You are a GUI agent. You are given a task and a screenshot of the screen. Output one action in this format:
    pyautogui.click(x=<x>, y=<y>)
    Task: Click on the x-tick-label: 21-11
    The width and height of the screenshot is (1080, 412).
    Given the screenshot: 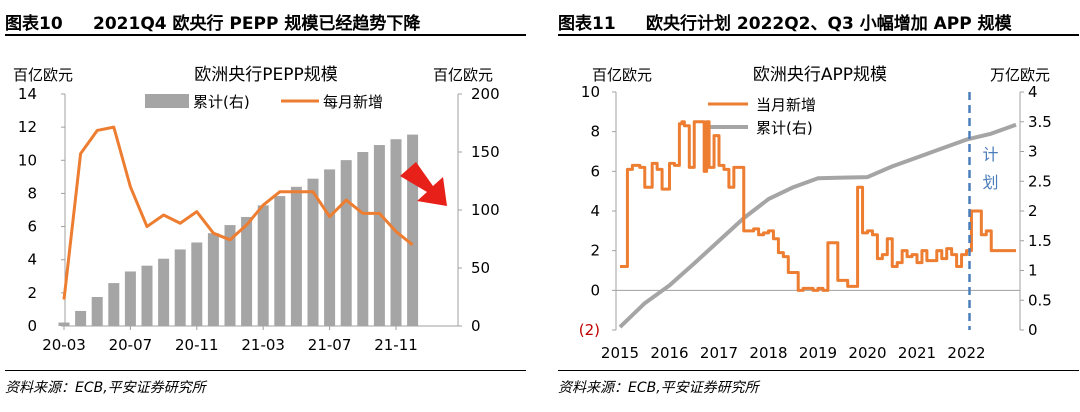 What is the action you would take?
    pyautogui.click(x=396, y=345)
    